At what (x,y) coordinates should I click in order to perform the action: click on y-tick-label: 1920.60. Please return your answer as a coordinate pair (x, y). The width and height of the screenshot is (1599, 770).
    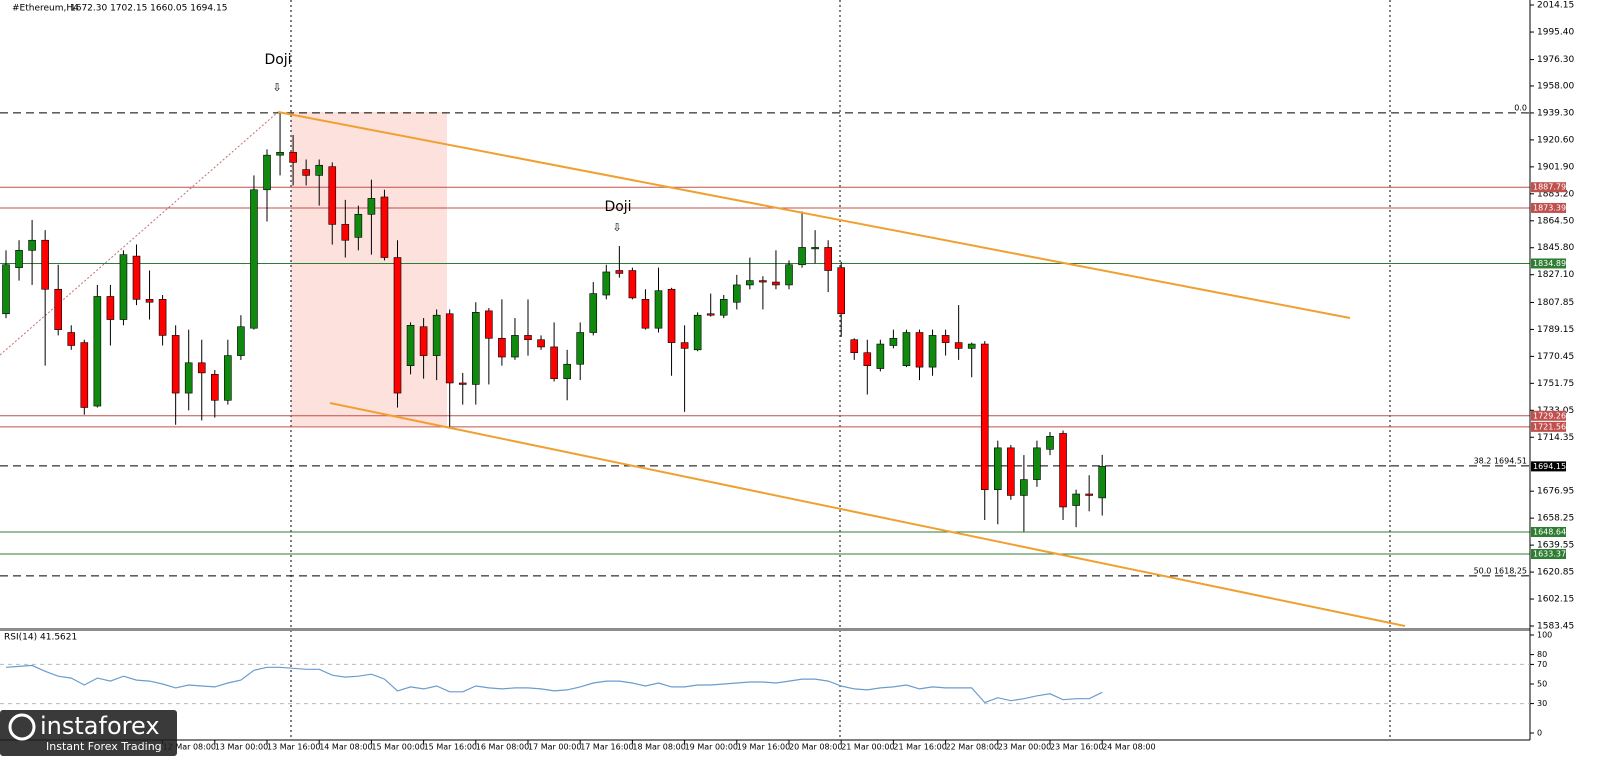
    Looking at the image, I should click on (1555, 140).